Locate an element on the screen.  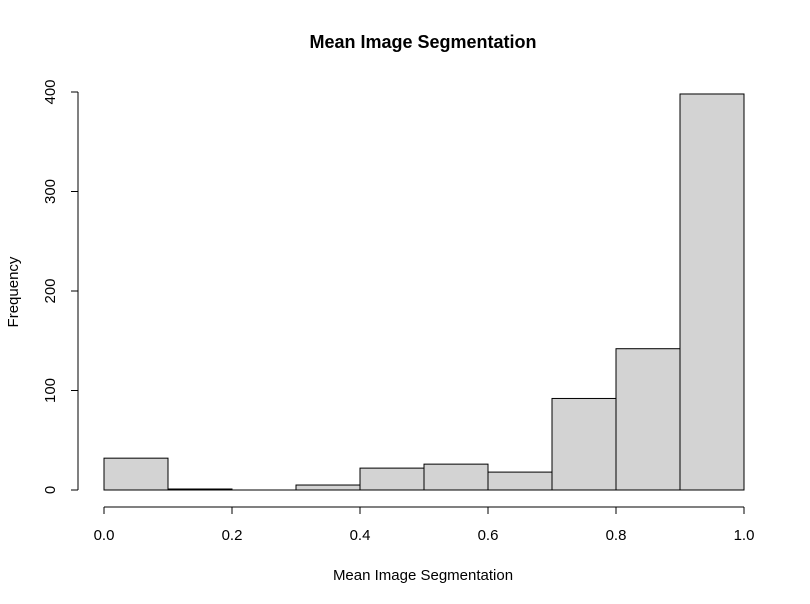
x-axis: 0.0 0.2 0.4 0.6 0.8 1.0 is located at coordinates (424, 525).